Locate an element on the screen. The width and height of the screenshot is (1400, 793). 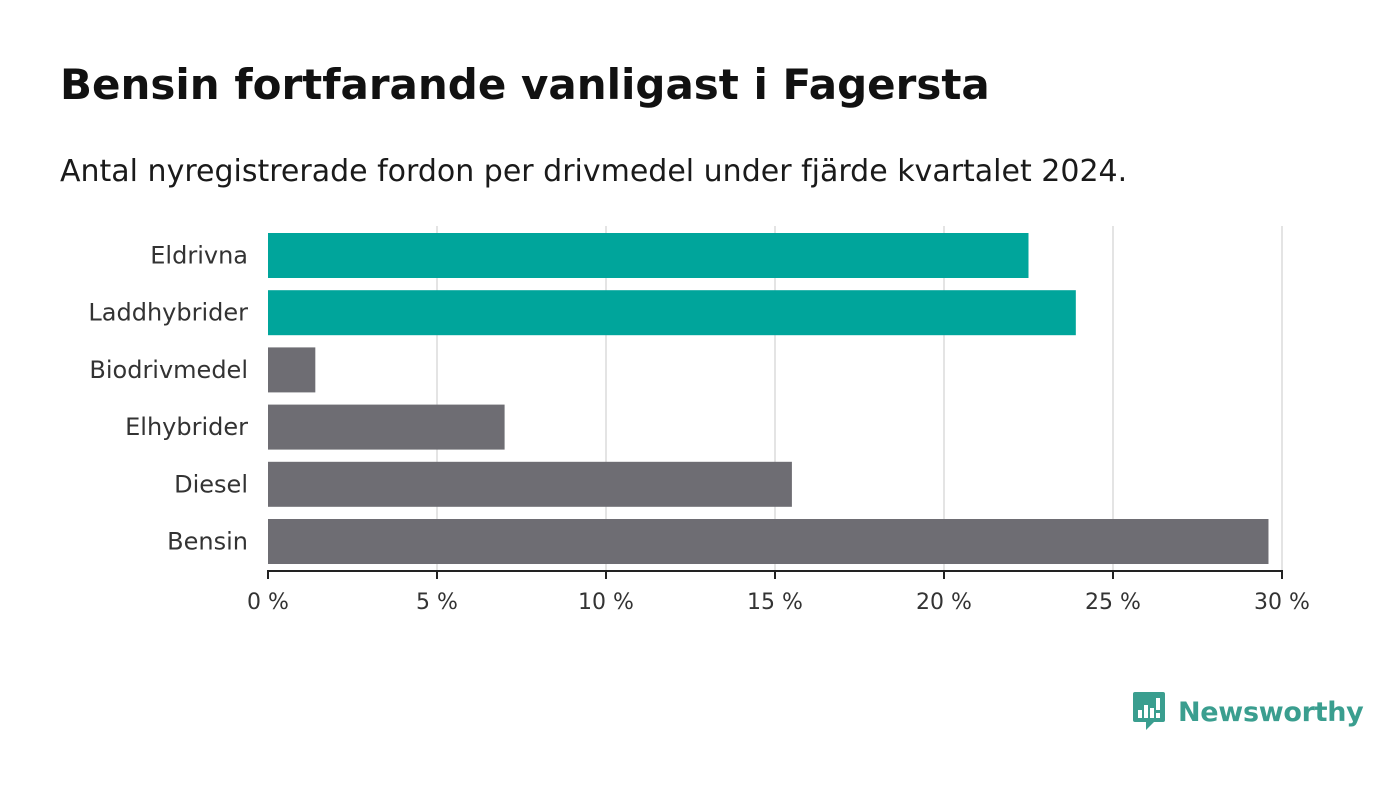
brand-name: Newsworthy is located at coordinates (1271, 712).